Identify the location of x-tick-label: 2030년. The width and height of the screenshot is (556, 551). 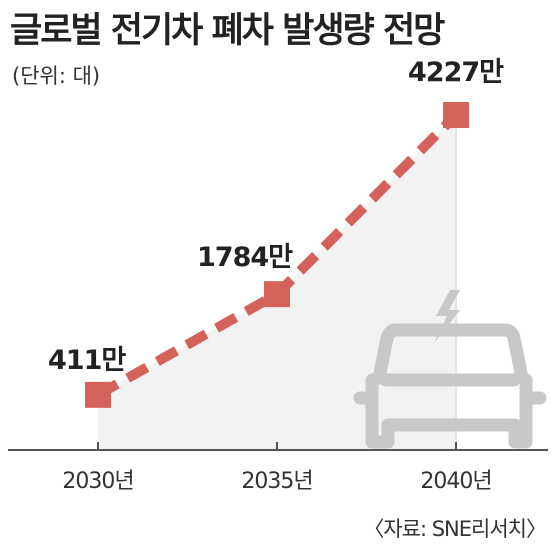
(97, 481).